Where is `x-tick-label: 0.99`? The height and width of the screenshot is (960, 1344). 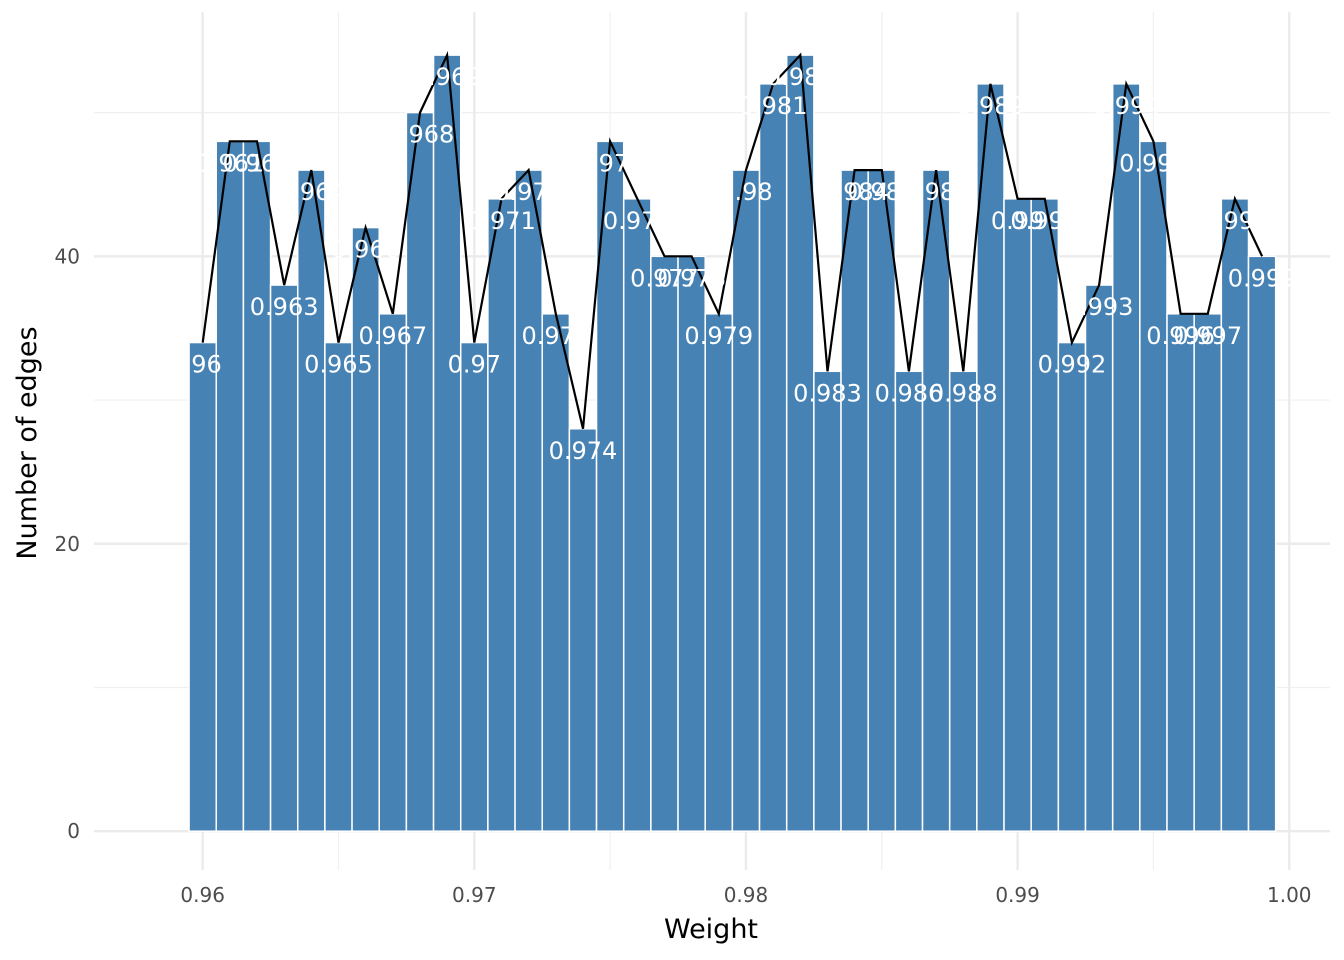
x-tick-label: 0.99 is located at coordinates (1017, 895).